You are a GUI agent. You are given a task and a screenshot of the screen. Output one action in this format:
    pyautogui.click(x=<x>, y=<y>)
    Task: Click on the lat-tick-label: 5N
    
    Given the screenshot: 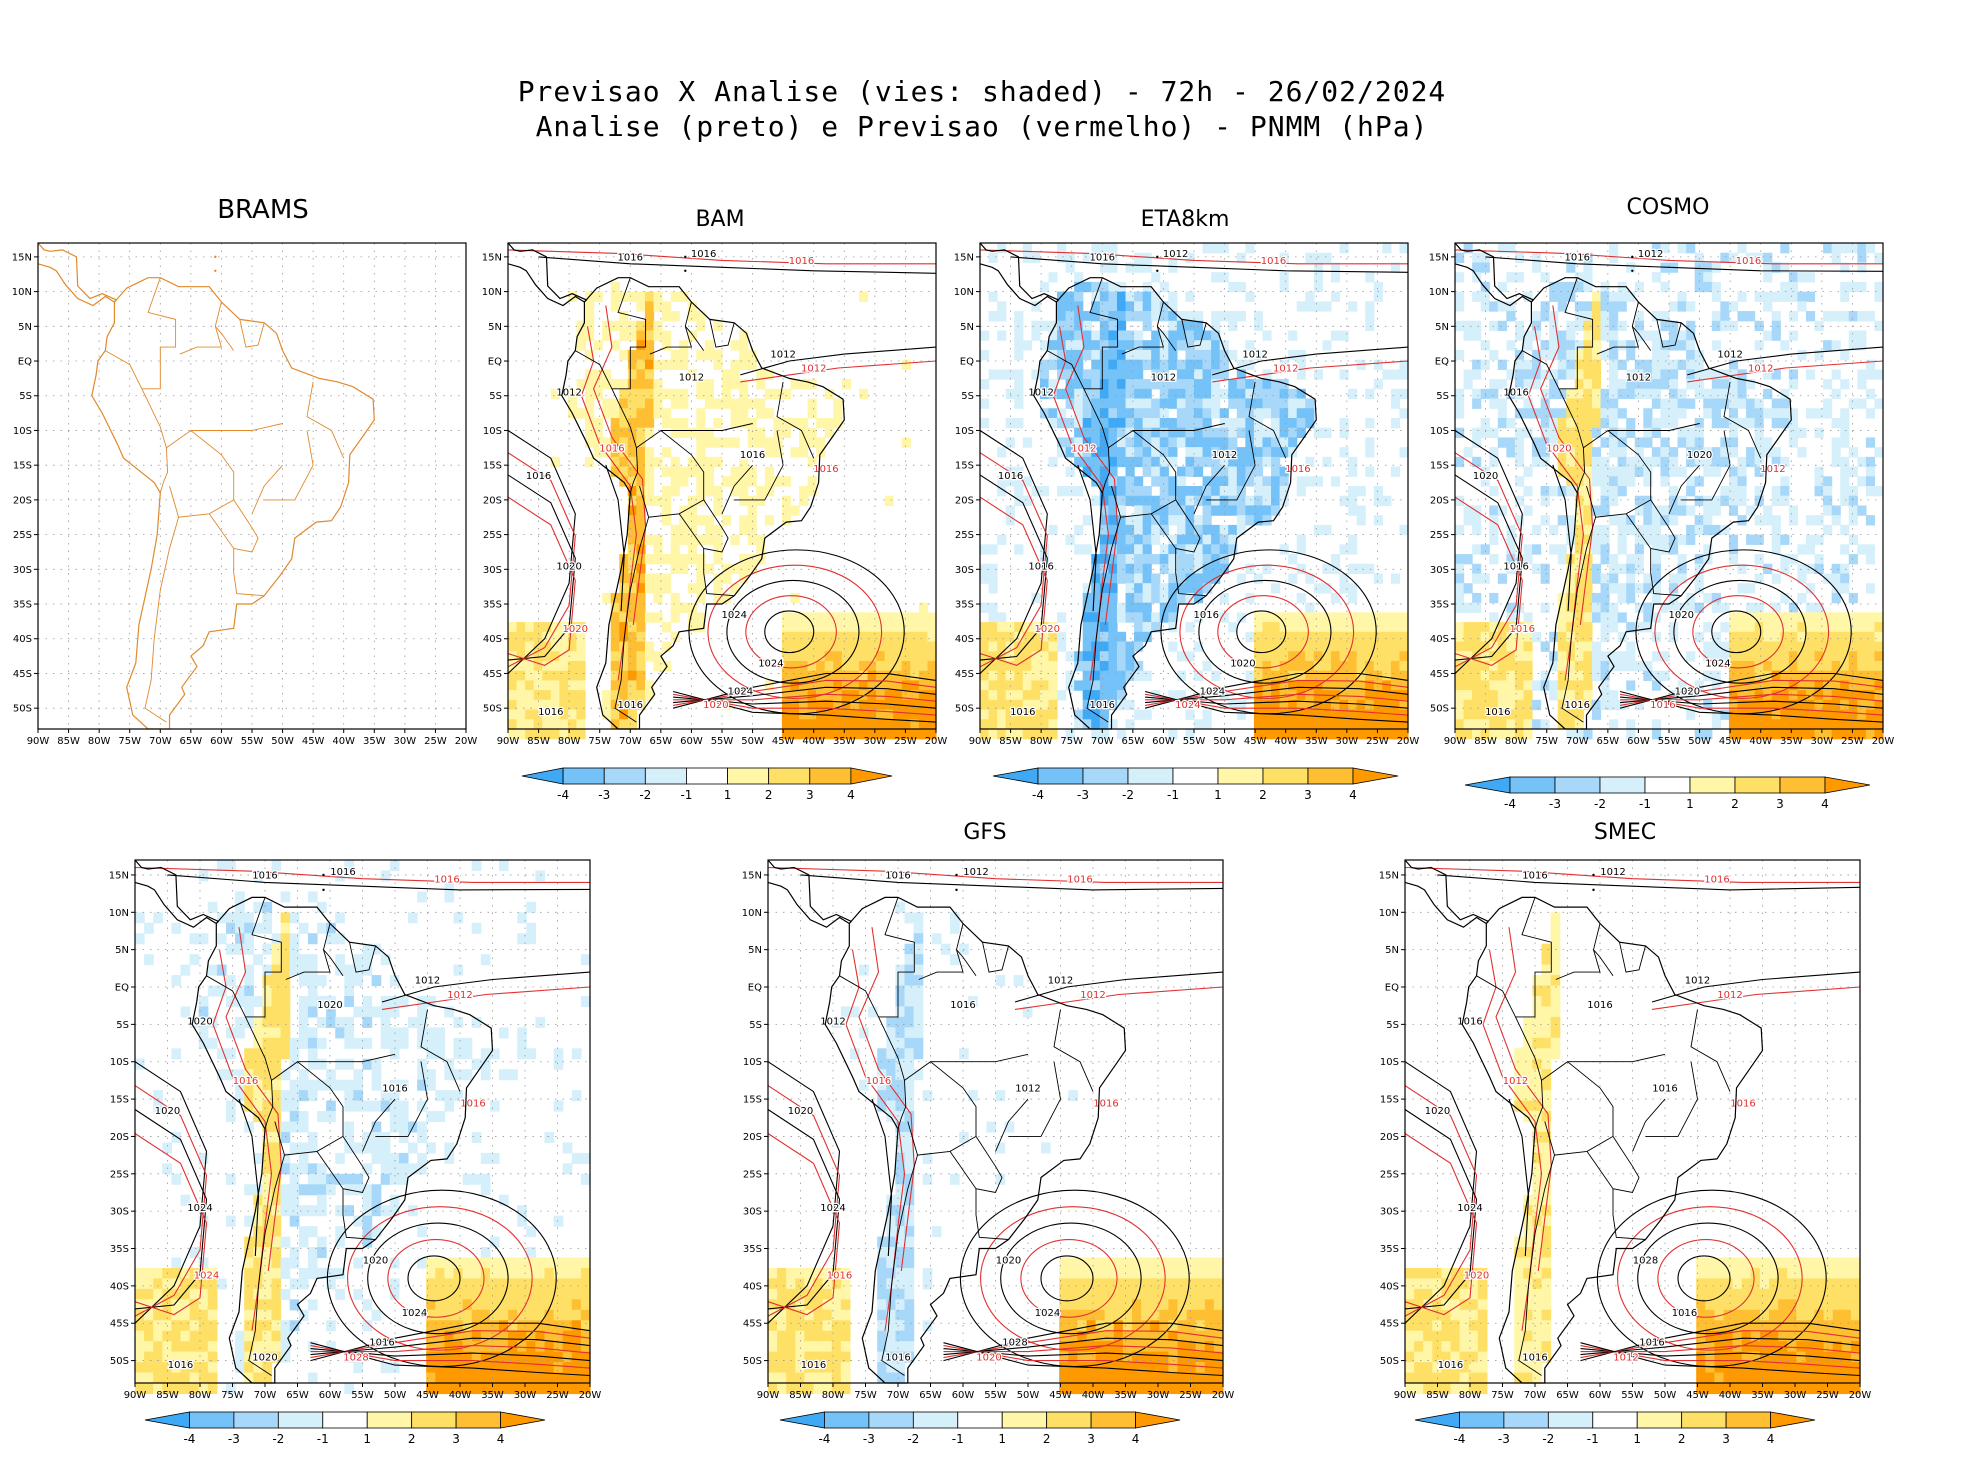 What is the action you would take?
    pyautogui.click(x=495, y=327)
    